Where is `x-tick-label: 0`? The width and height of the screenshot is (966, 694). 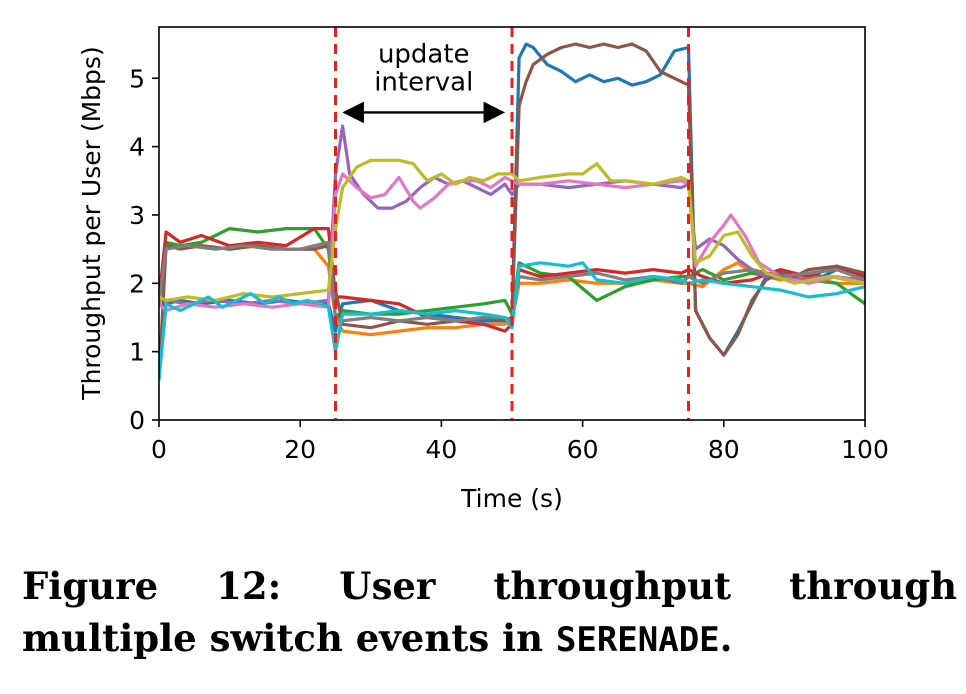 x-tick-label: 0 is located at coordinates (159, 449).